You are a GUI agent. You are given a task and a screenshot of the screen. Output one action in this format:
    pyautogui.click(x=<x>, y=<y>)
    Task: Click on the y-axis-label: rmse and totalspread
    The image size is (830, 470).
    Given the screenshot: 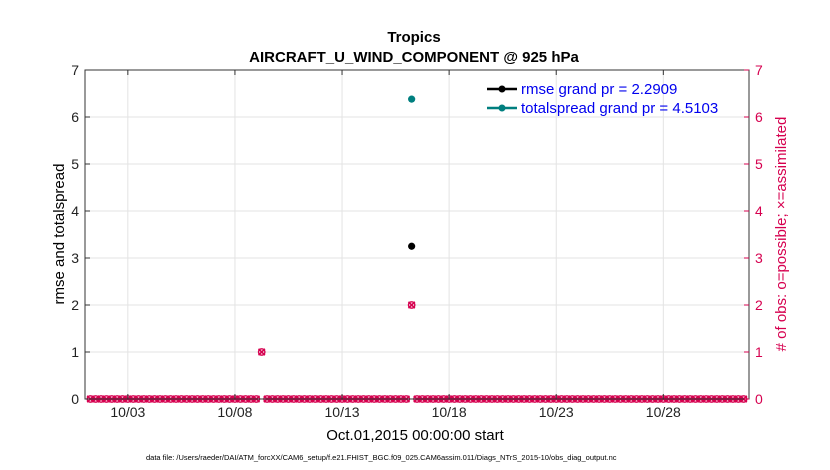 What is the action you would take?
    pyautogui.click(x=59, y=234)
    